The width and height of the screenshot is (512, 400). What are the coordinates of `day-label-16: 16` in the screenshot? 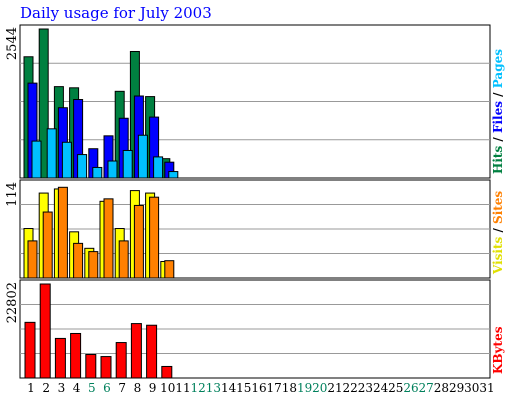 It's located at (258, 388).